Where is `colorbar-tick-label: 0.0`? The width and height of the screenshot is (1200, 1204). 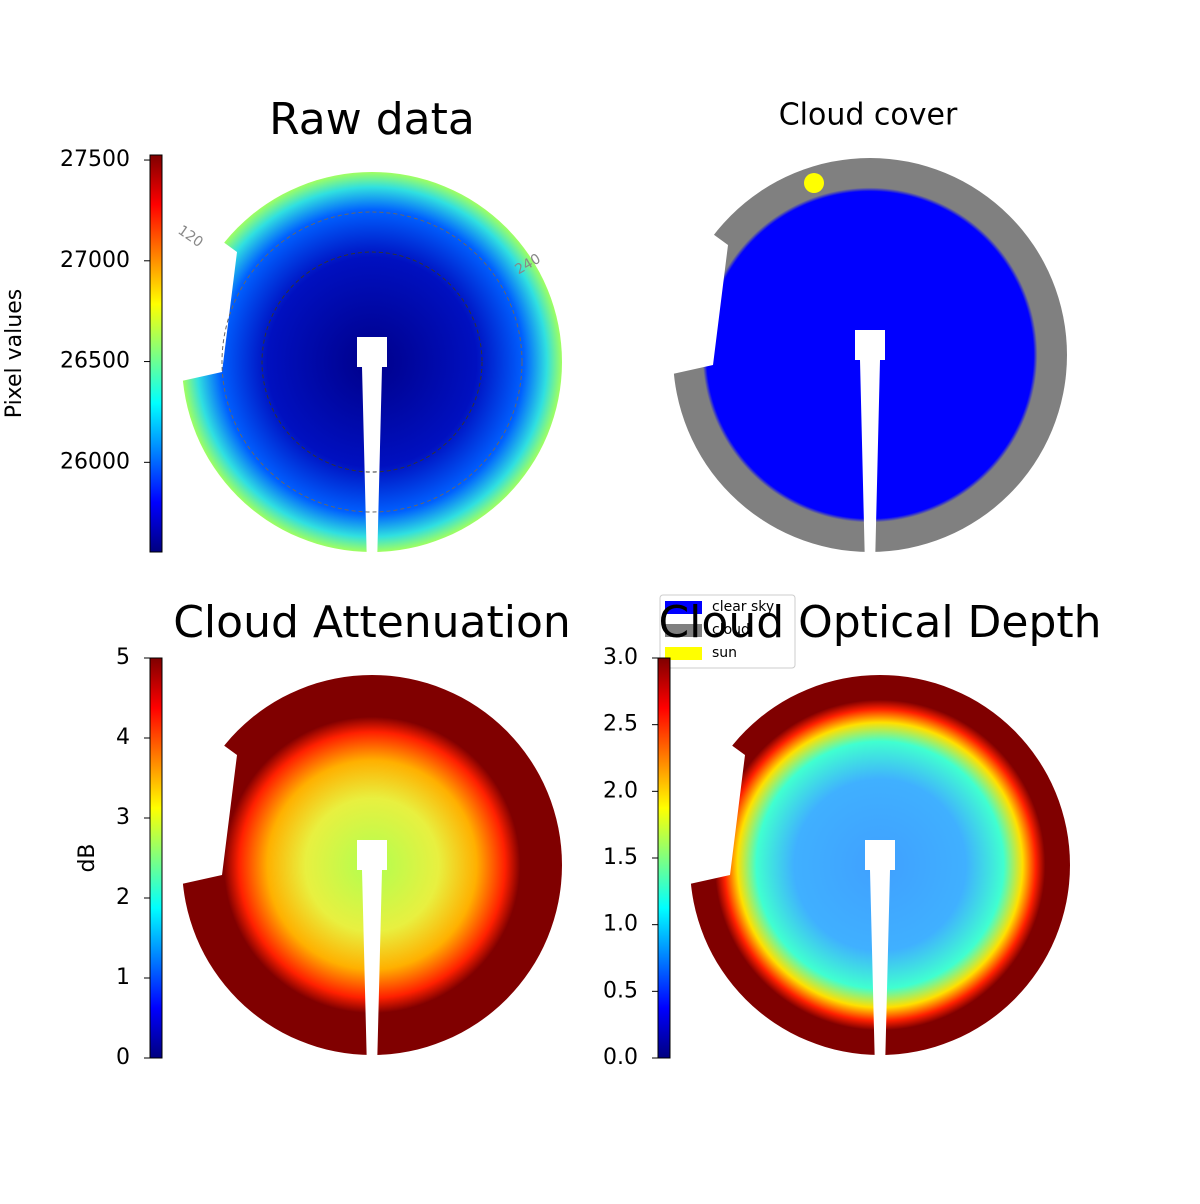
colorbar-tick-label: 0.0 is located at coordinates (620, 1057).